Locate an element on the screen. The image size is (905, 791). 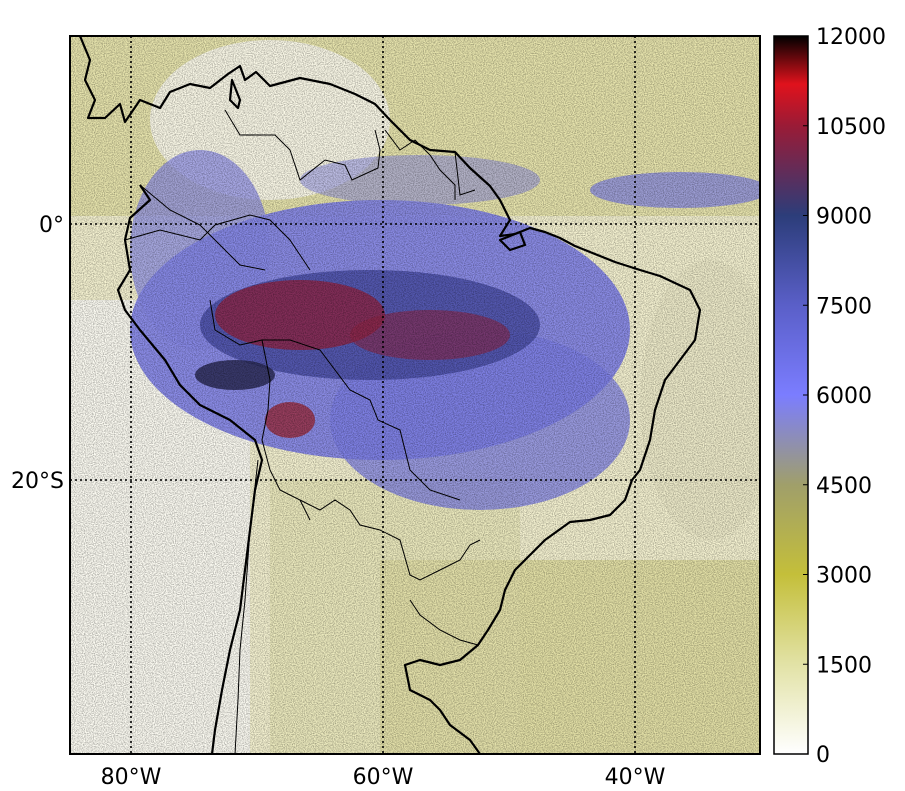
colorbar-tick-label: 10500 is located at coordinates (851, 127).